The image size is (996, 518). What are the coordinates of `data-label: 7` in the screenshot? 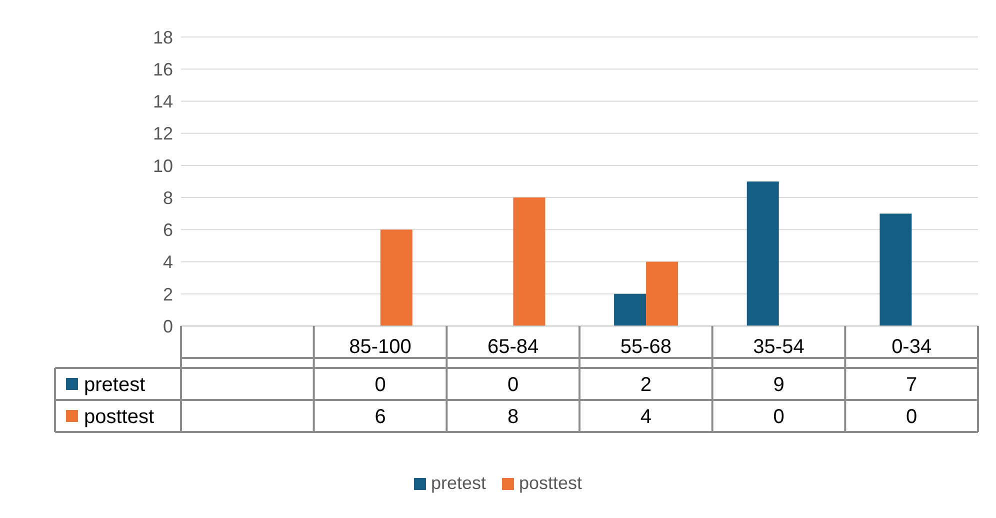 It's located at (912, 385).